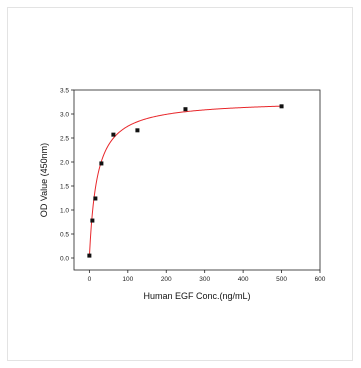 This screenshot has height=368, width=361. Describe the element at coordinates (196, 296) in the screenshot. I see `x-axis-title: Human EGF Conc.(ng/mL)` at that location.